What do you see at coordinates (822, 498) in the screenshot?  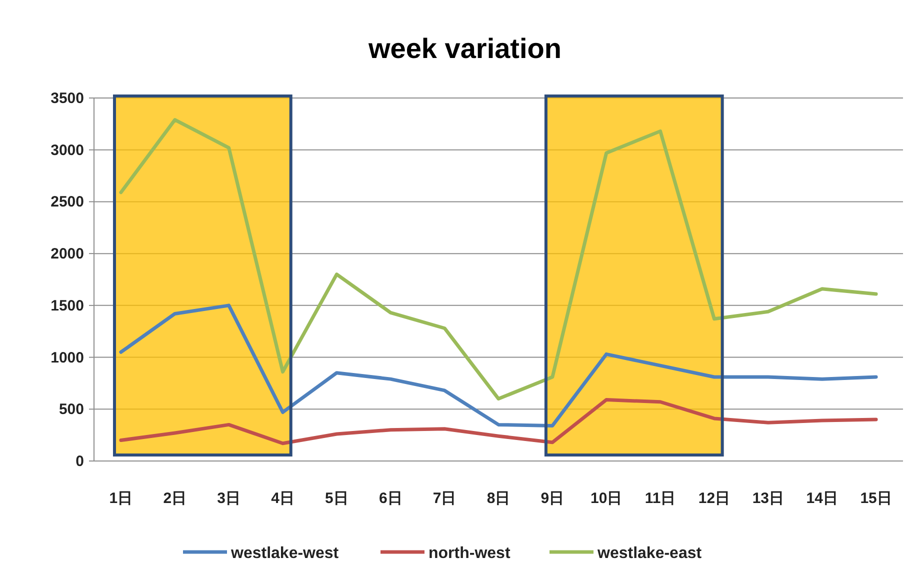 I see `x-tick-label: 14日` at bounding box center [822, 498].